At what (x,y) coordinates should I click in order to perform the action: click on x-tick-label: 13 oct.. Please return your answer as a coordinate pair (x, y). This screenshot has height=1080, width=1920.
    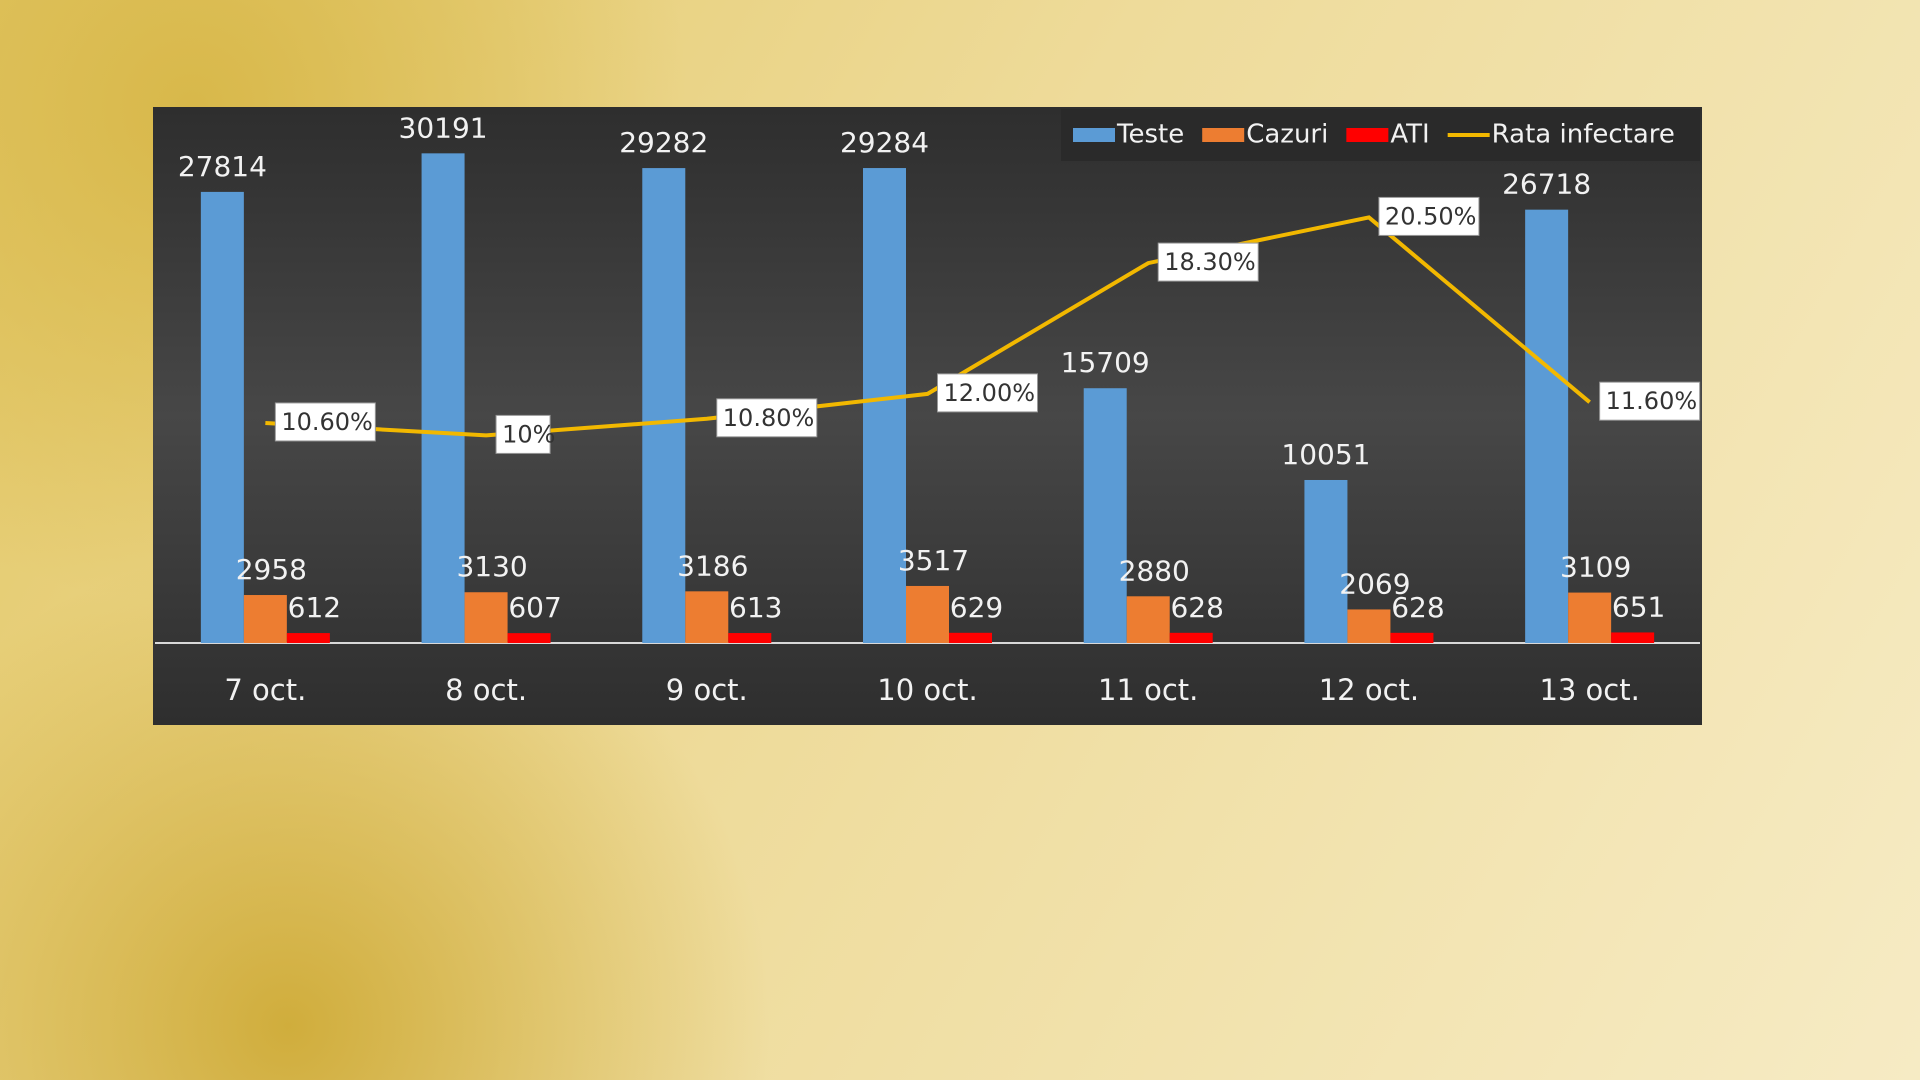
    Looking at the image, I should click on (1589, 690).